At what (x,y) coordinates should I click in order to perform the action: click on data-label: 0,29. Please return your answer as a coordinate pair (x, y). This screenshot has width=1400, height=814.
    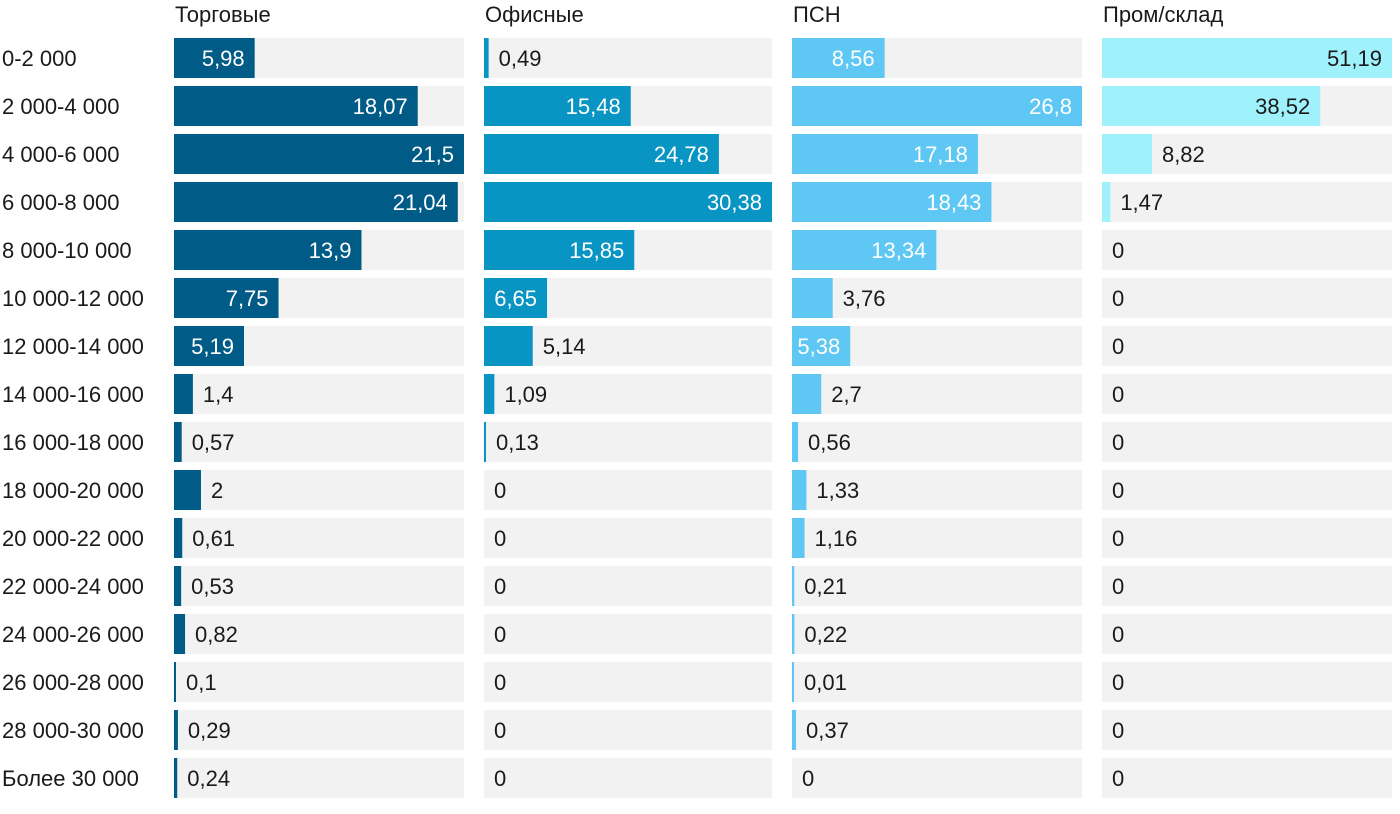
    Looking at the image, I should click on (209, 730).